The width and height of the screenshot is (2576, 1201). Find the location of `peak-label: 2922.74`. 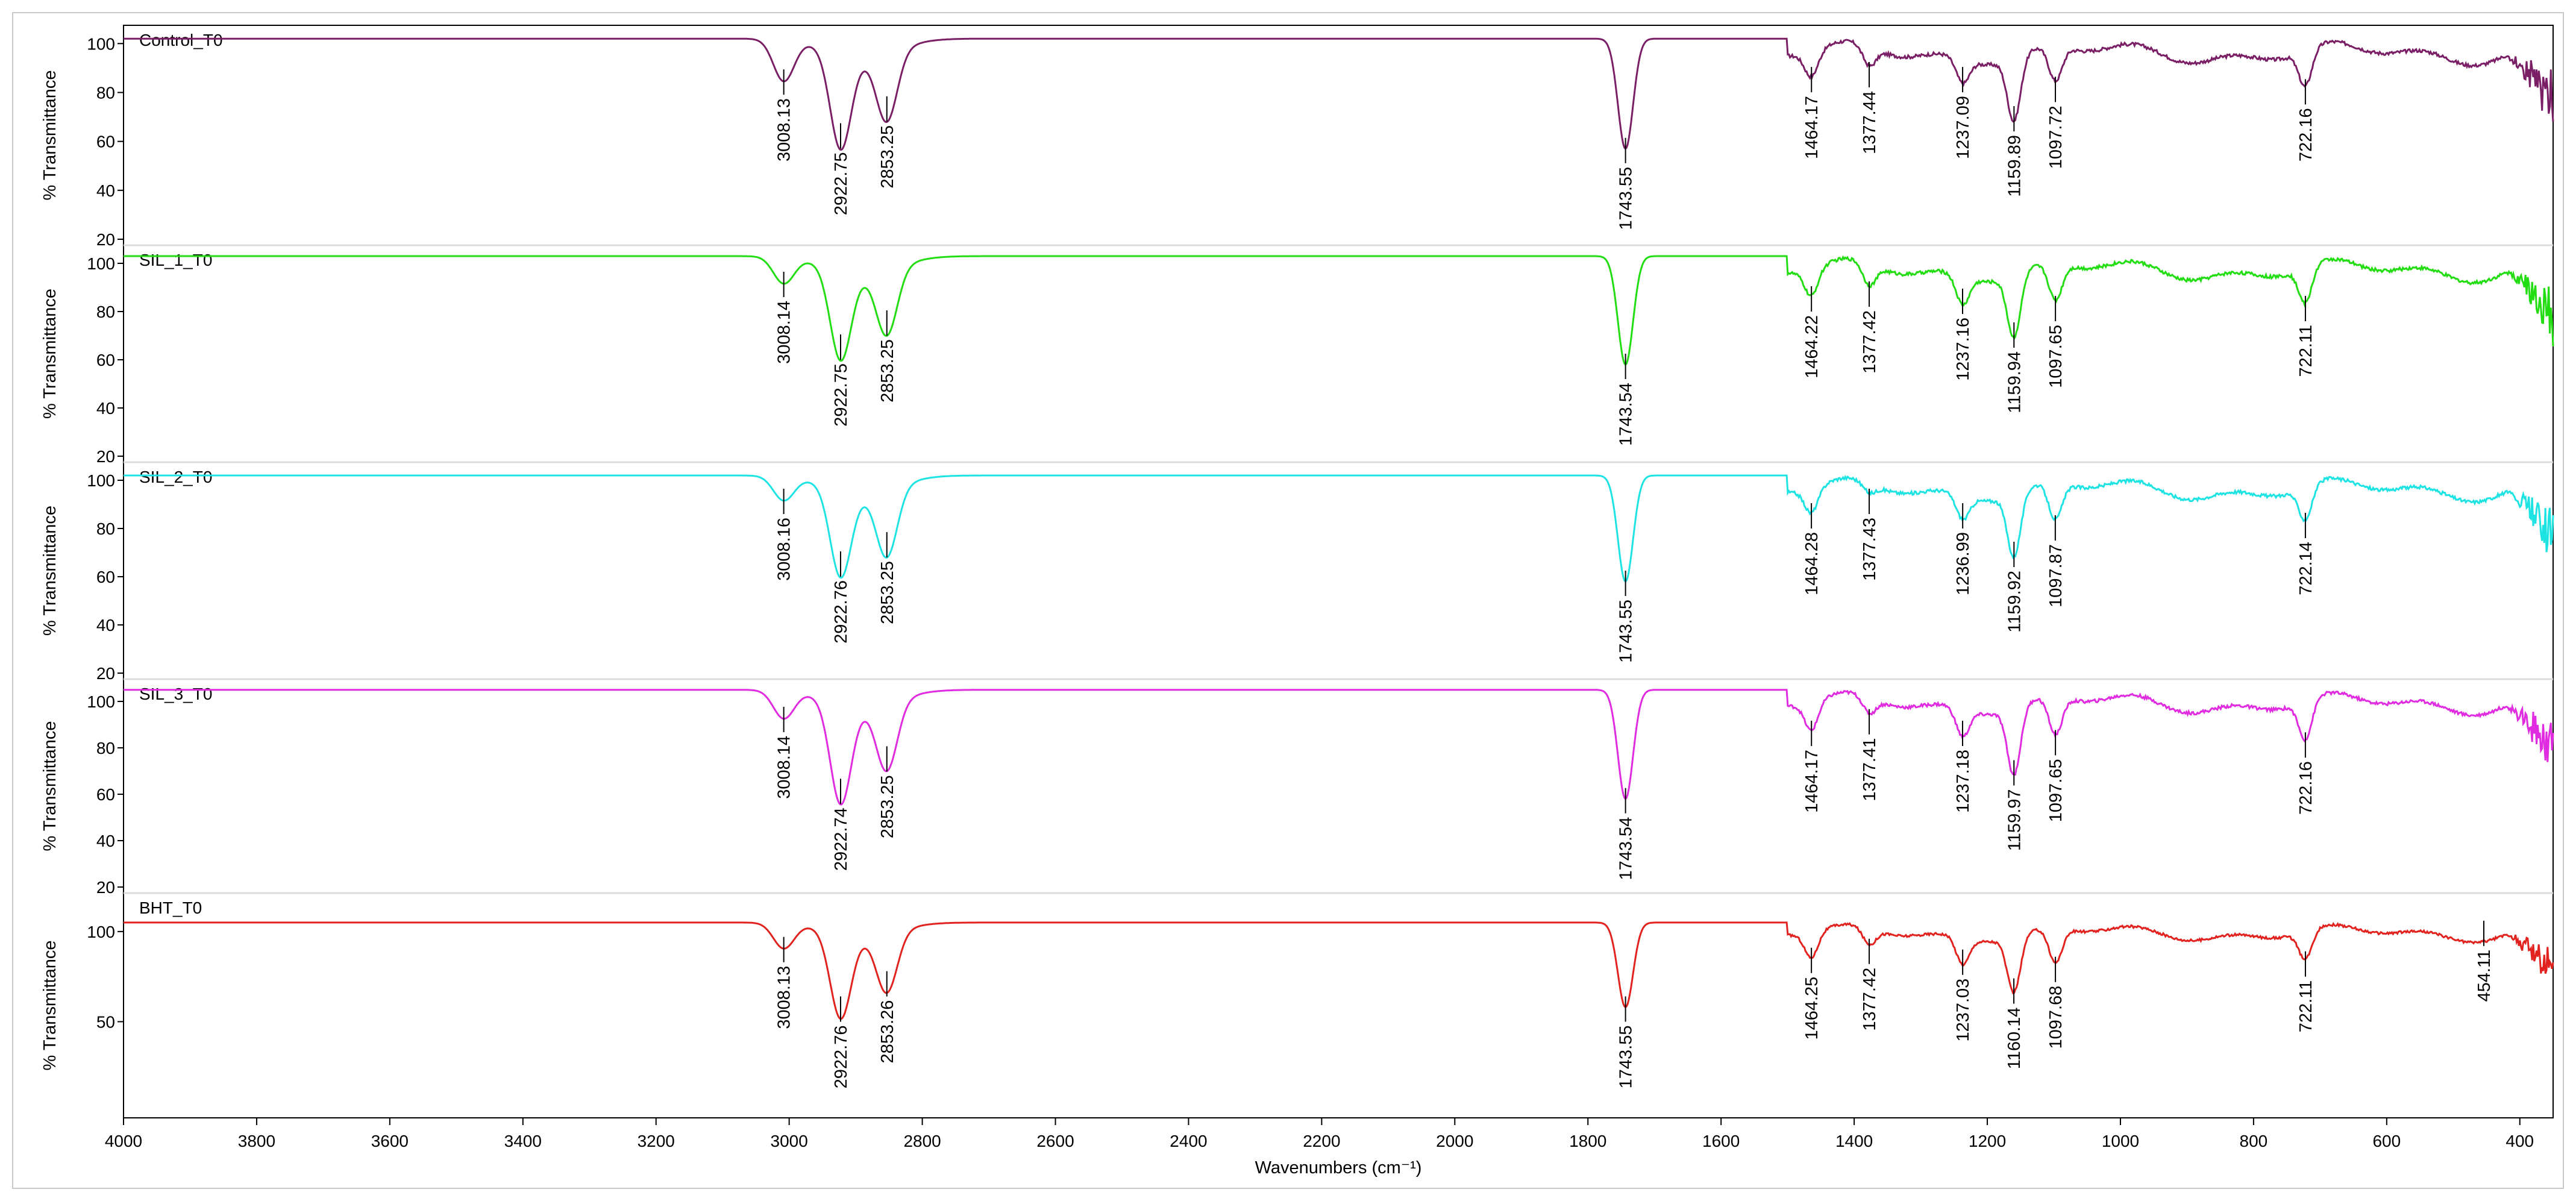

peak-label: 2922.74 is located at coordinates (841, 839).